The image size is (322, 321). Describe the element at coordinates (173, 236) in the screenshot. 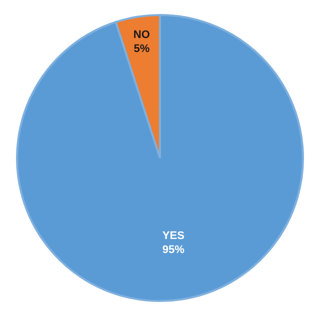

I see `slice-label: YES` at that location.